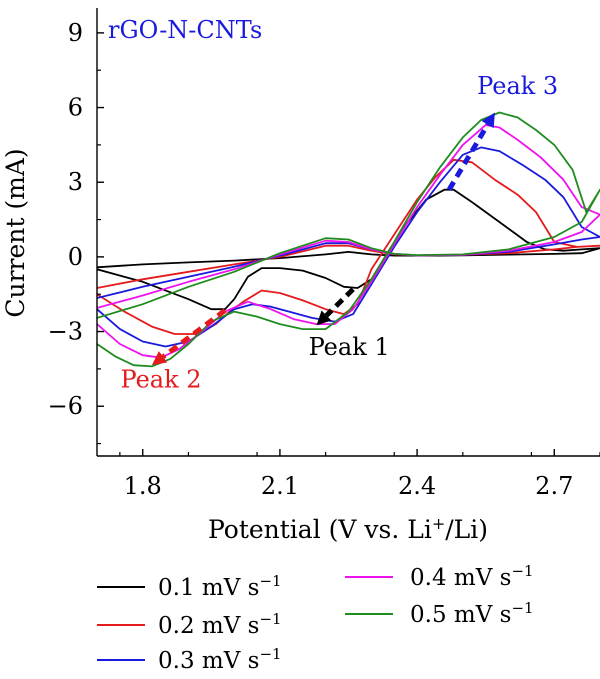  I want to click on legend-item-5: 0.5 mV s−1, so click(439, 613).